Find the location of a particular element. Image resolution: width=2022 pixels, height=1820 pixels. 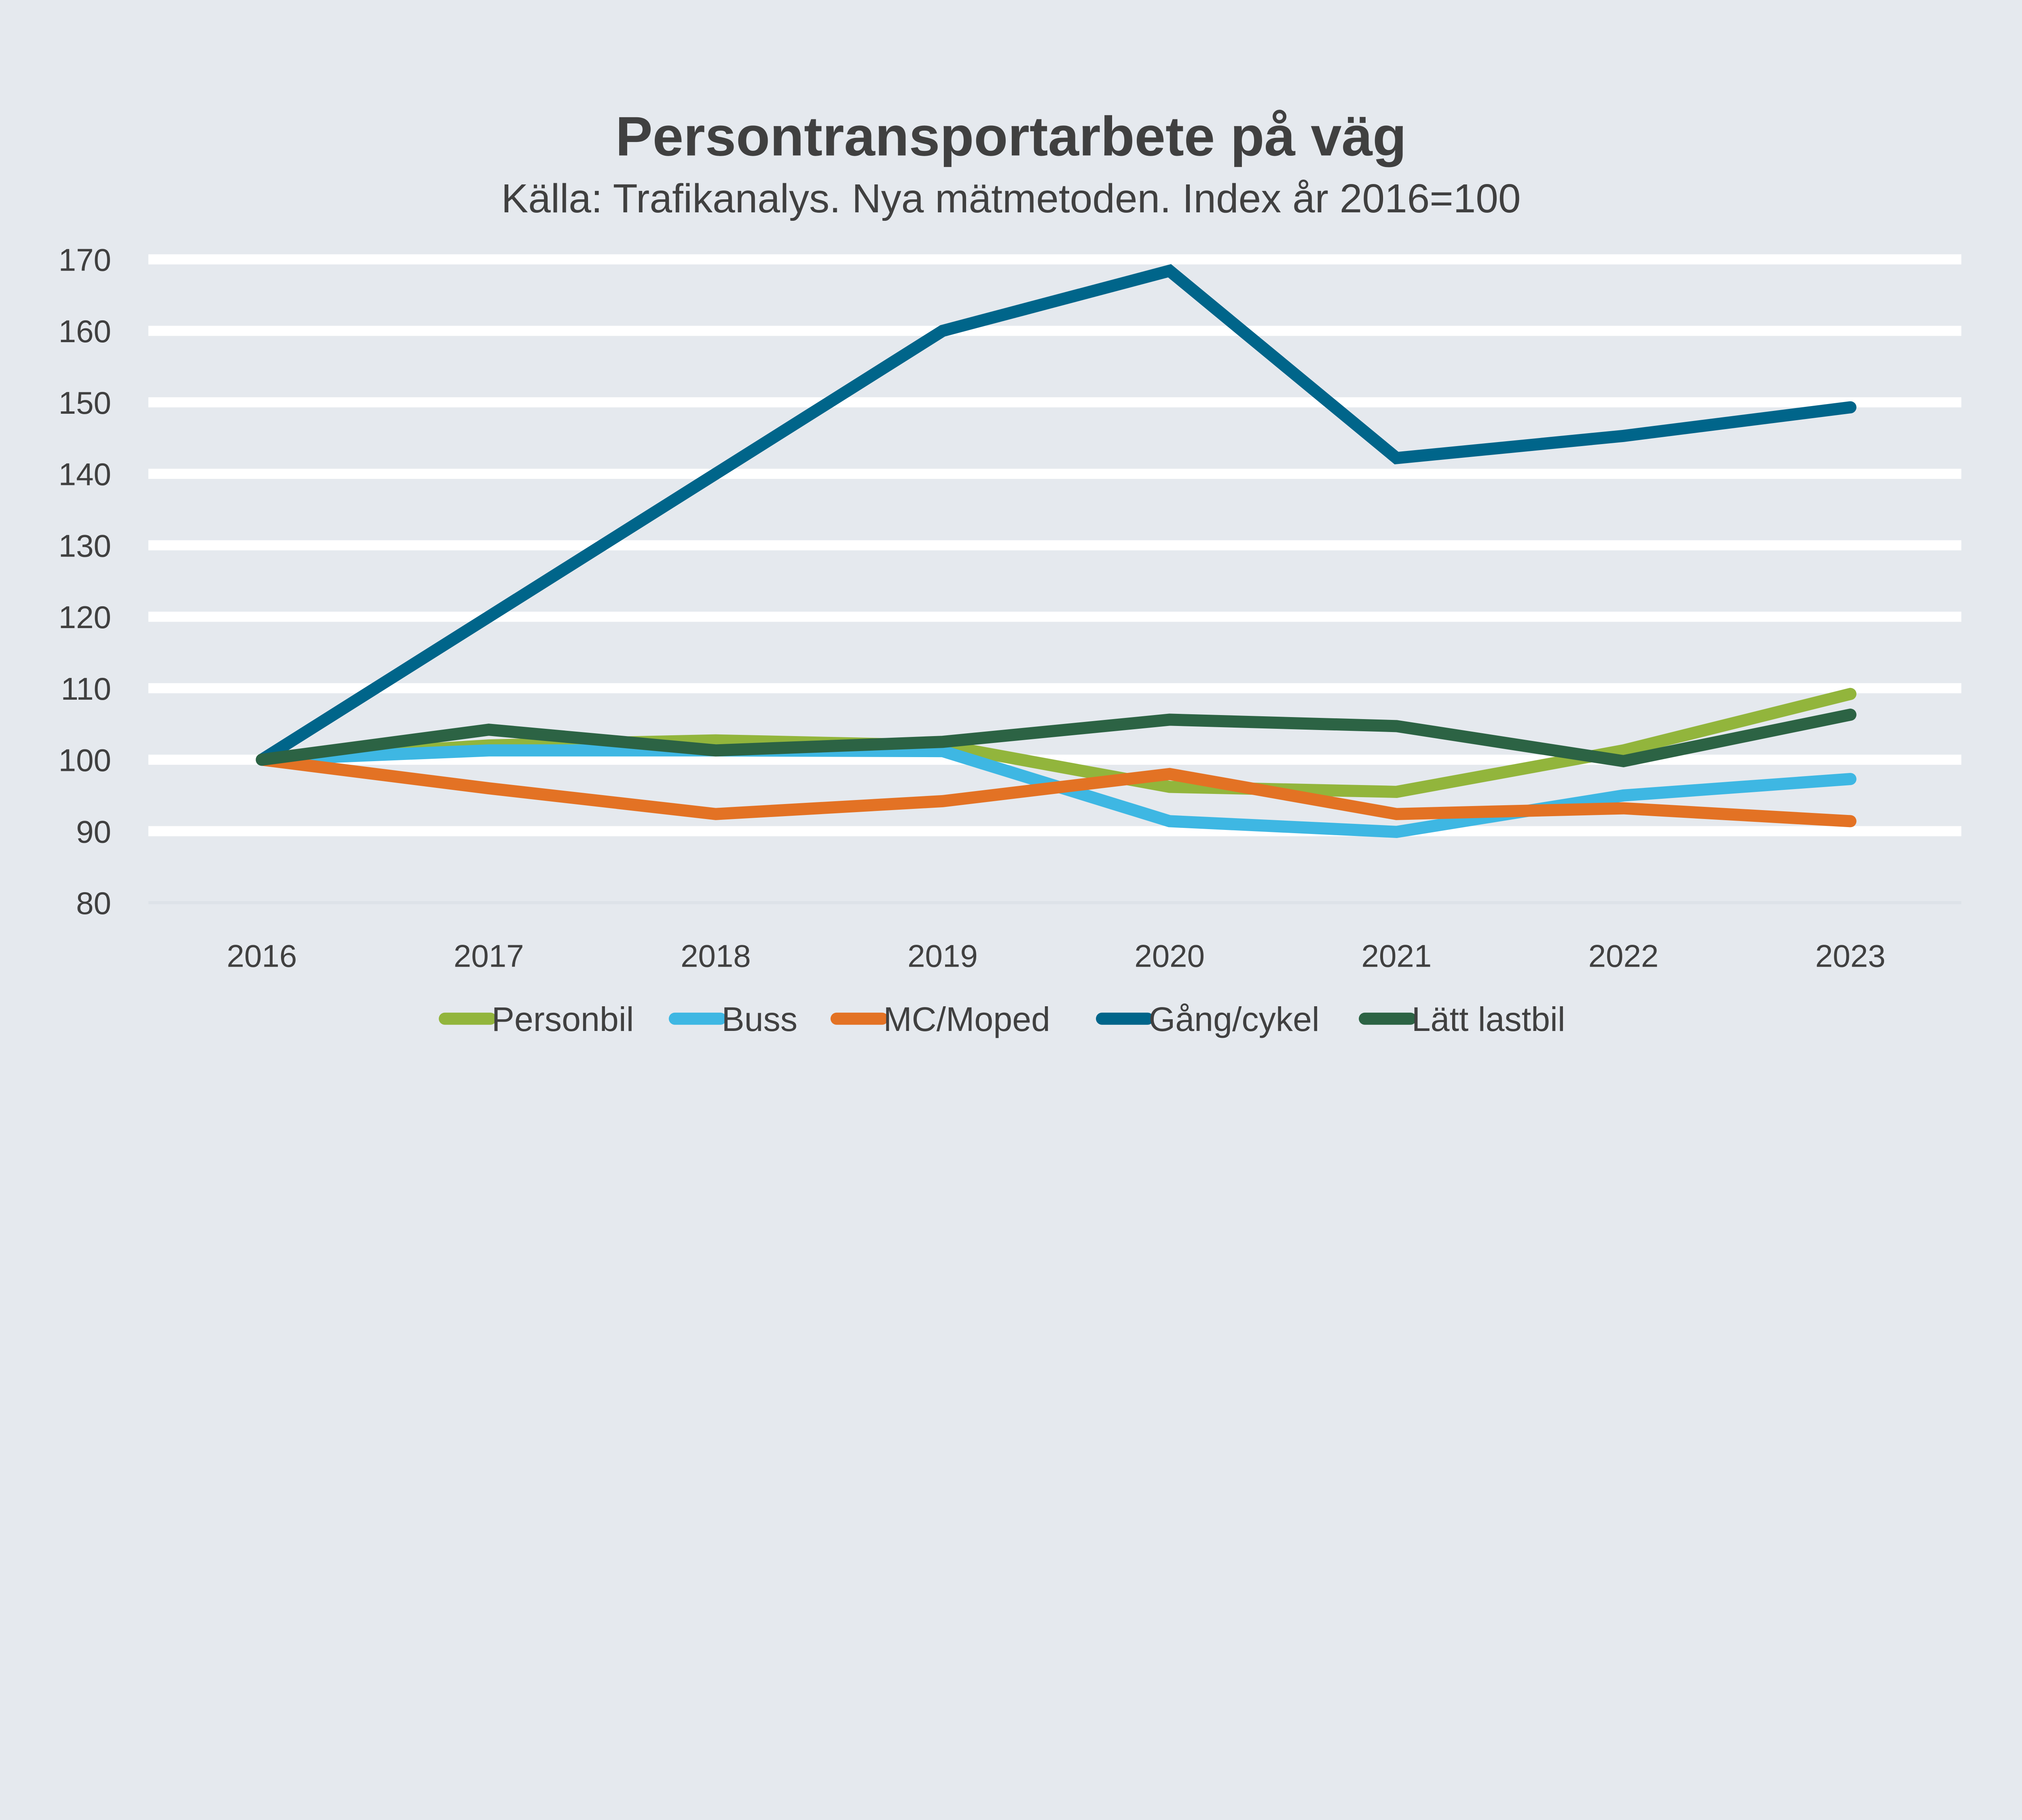

x-tick-label: 2021 is located at coordinates (1396, 956).